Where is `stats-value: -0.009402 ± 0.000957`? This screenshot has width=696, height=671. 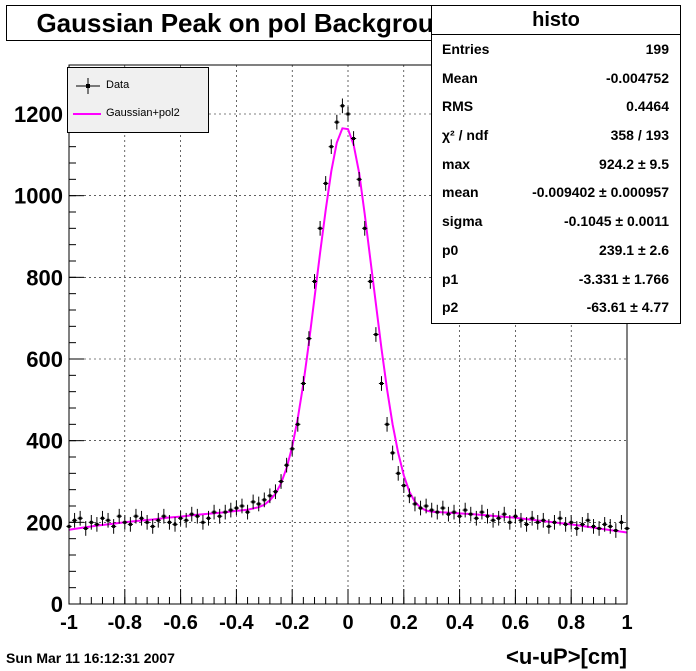 stats-value: -0.009402 ± 0.000957 is located at coordinates (600, 192).